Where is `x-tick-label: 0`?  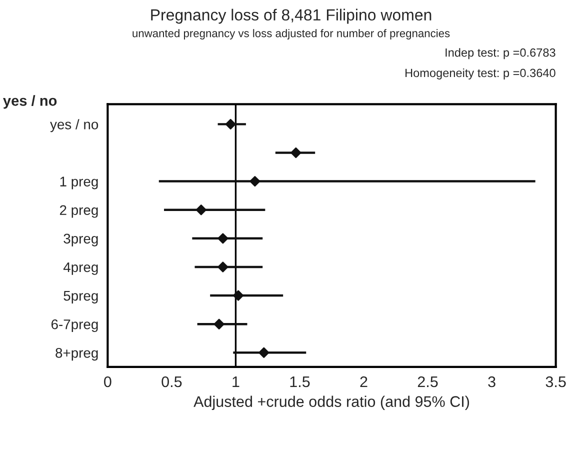
x-tick-label: 0 is located at coordinates (108, 382).